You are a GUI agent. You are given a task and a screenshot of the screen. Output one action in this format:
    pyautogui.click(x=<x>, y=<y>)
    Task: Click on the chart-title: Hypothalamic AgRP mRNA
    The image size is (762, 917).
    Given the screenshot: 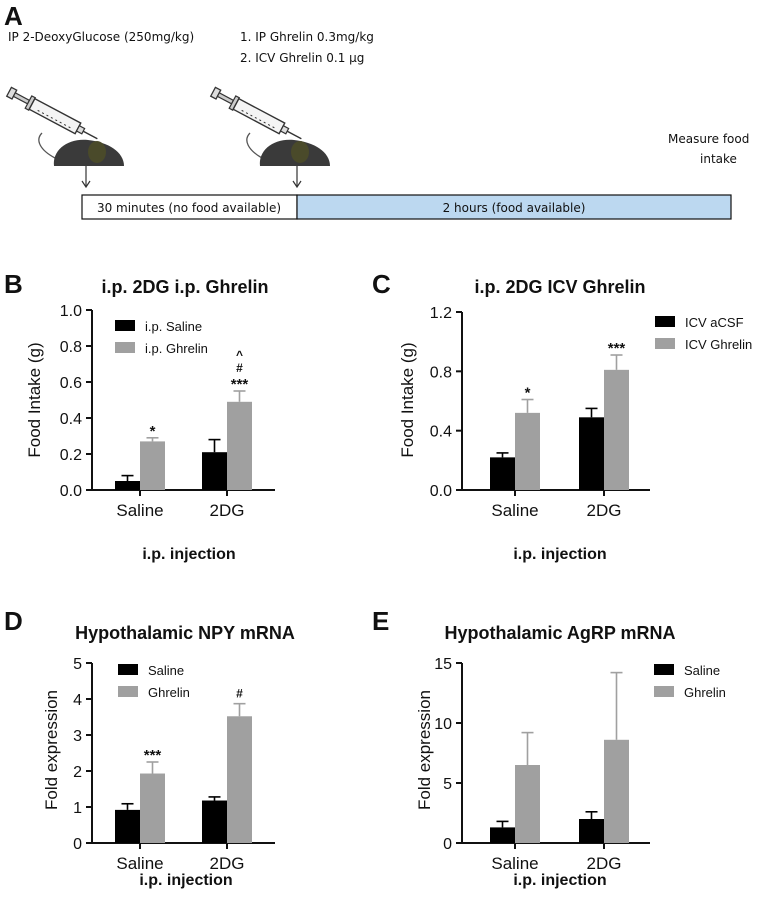 What is the action you would take?
    pyautogui.click(x=559, y=633)
    